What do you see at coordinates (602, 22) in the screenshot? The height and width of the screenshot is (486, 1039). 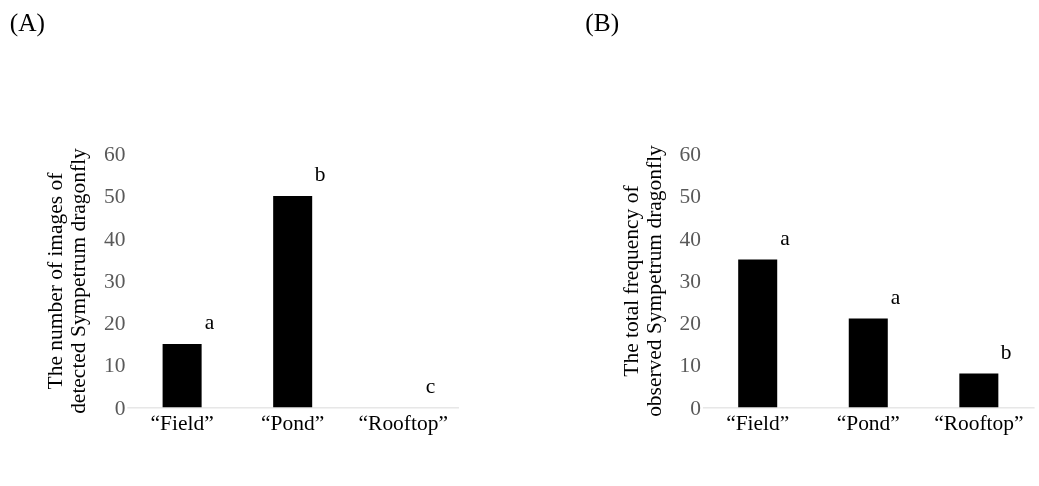 I see `chart-title: (B)` at bounding box center [602, 22].